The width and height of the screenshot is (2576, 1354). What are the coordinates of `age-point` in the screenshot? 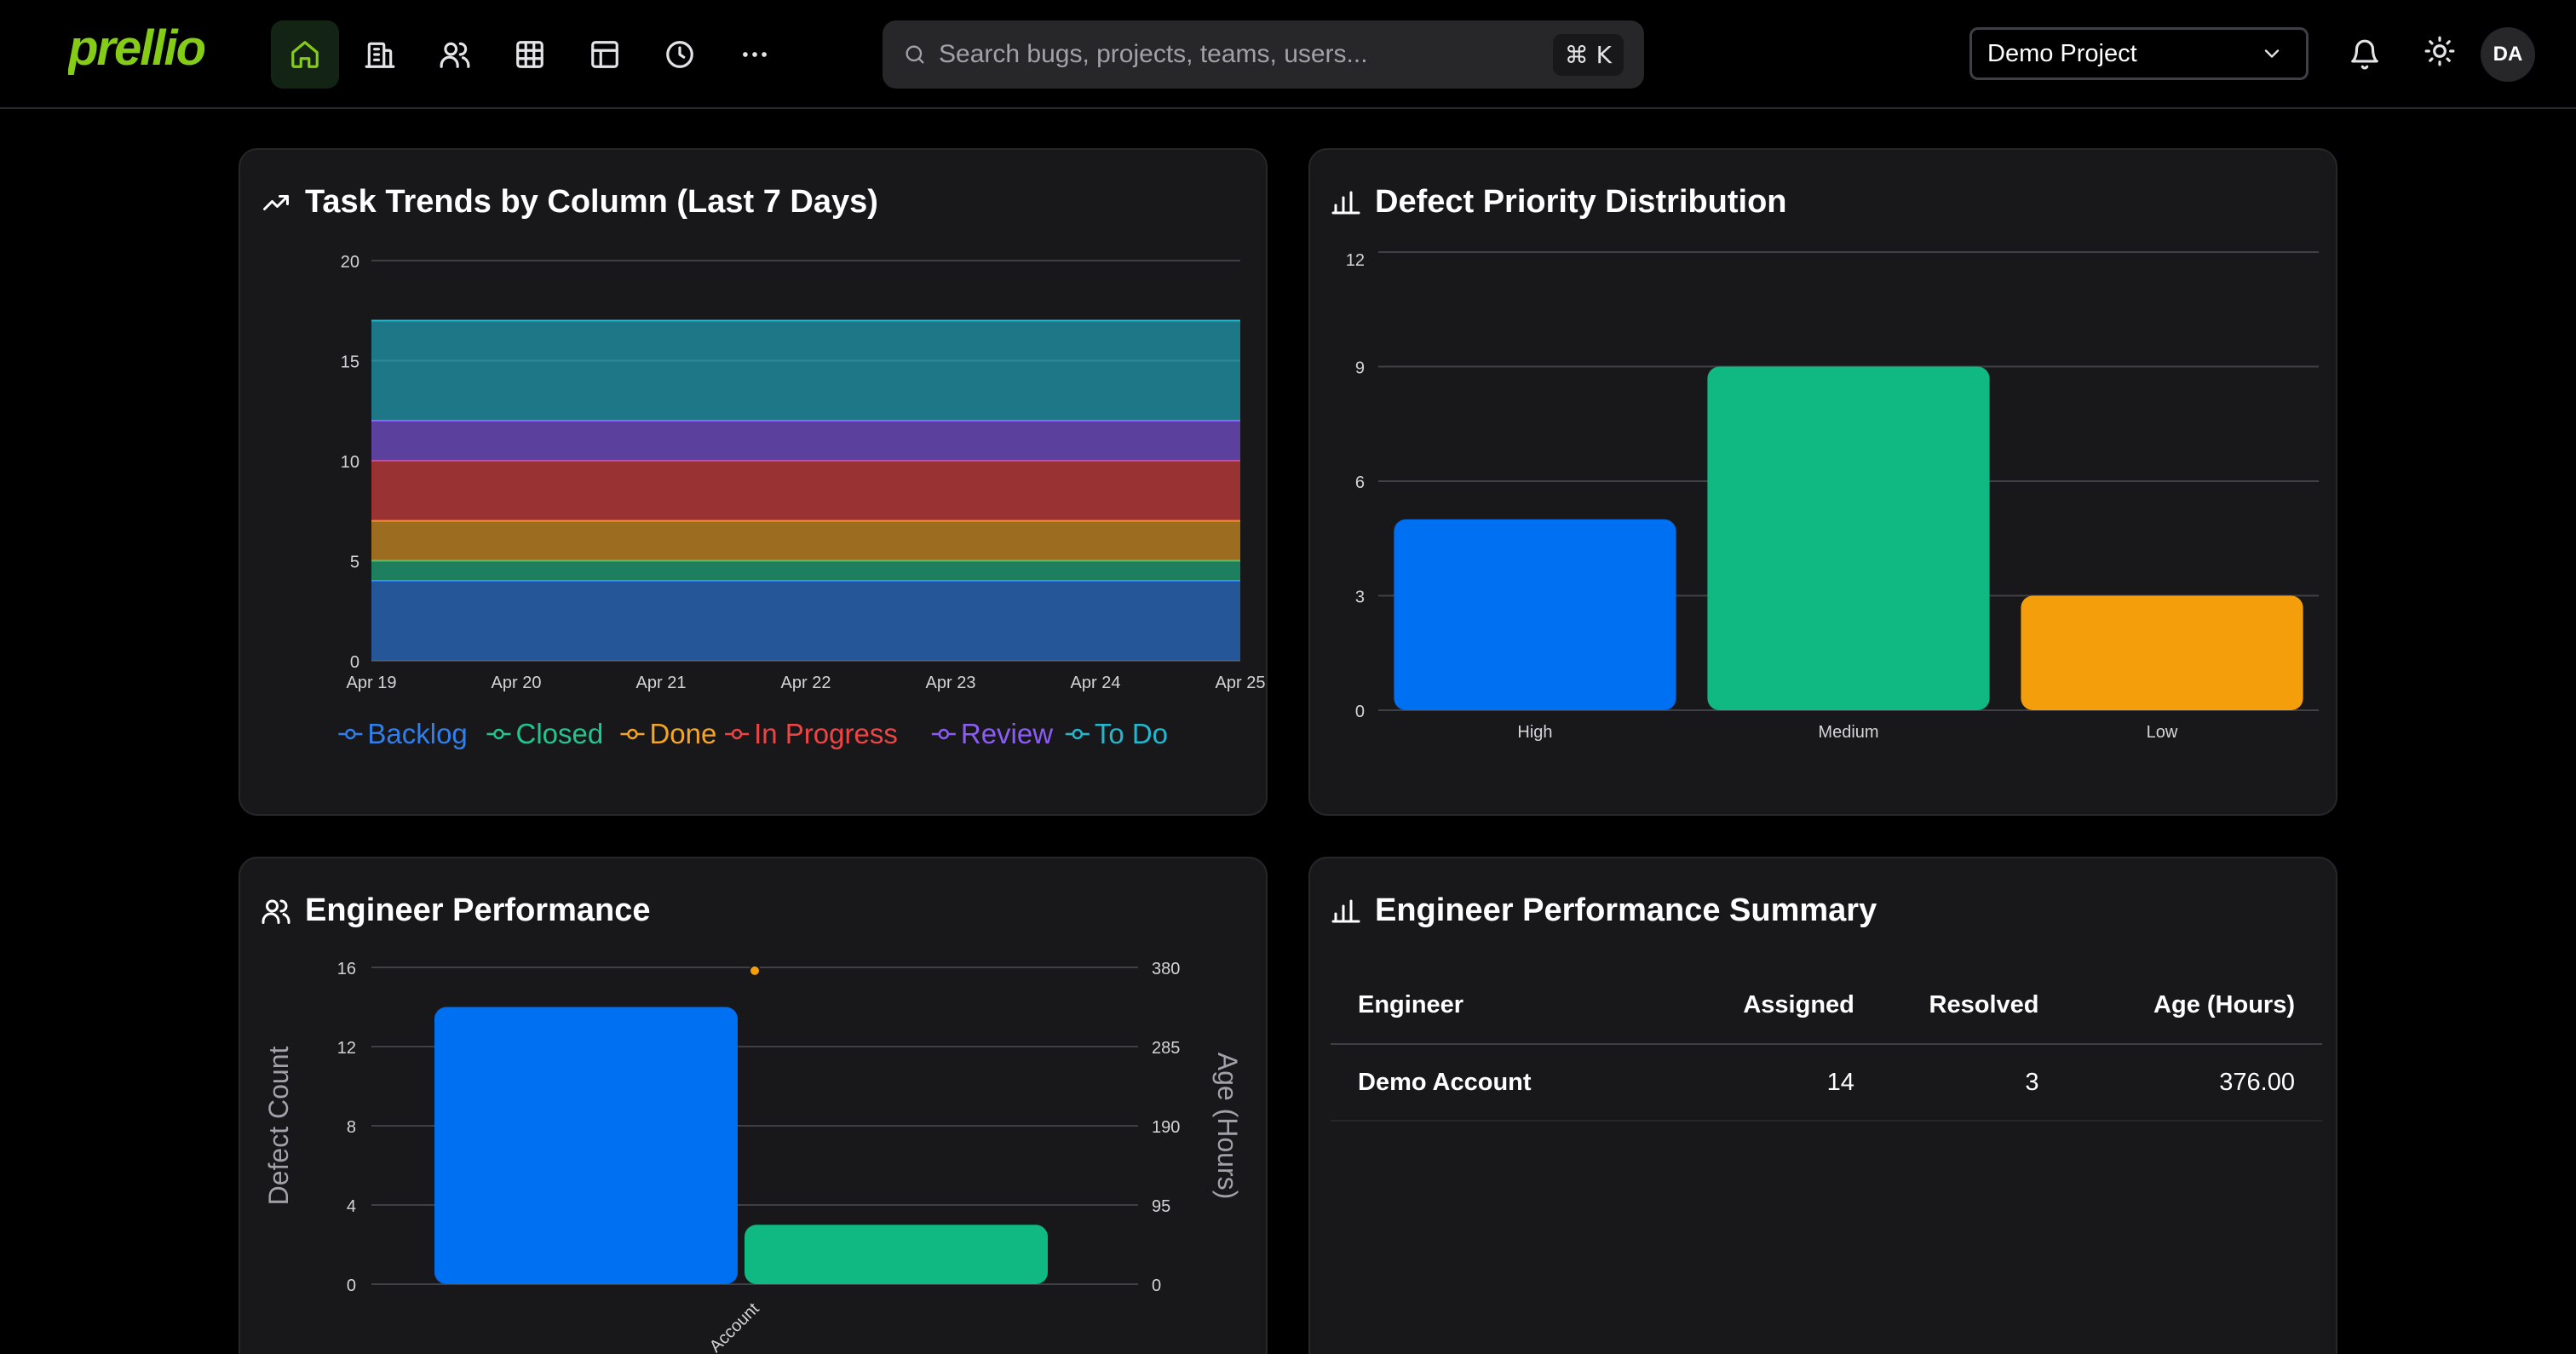 It's located at (755, 971).